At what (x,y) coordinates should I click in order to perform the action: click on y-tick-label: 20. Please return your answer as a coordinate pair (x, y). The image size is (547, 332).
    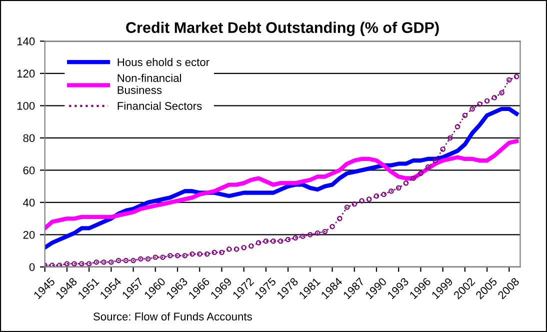
    Looking at the image, I should click on (29, 234).